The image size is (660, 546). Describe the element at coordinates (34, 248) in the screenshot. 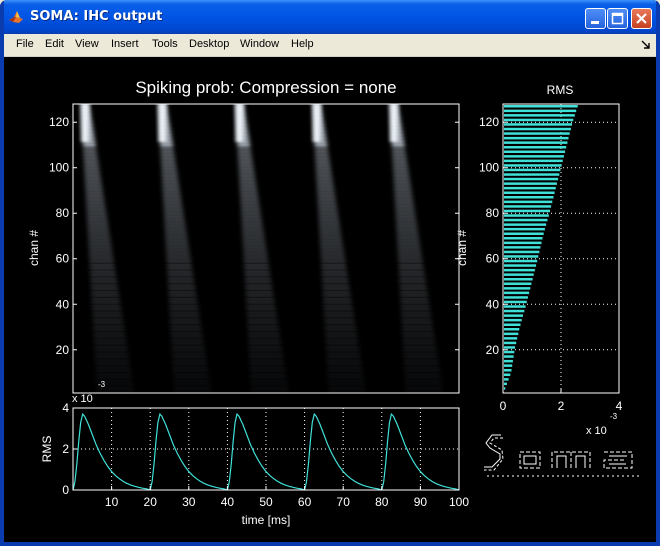

I see `heatmap-ylabel: chan #` at that location.